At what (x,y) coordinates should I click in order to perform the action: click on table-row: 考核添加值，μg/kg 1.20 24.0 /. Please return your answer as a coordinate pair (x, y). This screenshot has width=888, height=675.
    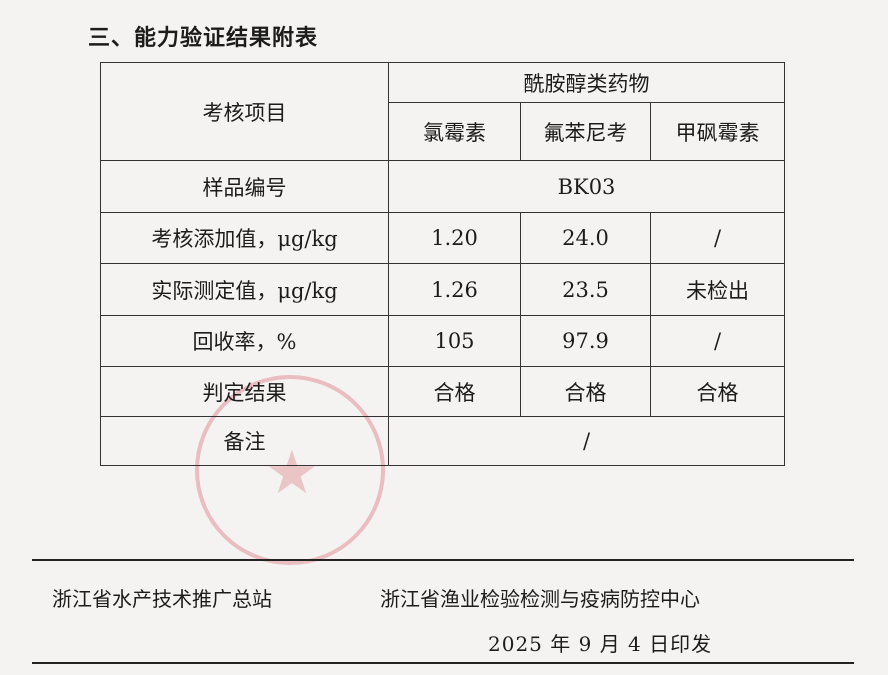
    Looking at the image, I should click on (443, 238).